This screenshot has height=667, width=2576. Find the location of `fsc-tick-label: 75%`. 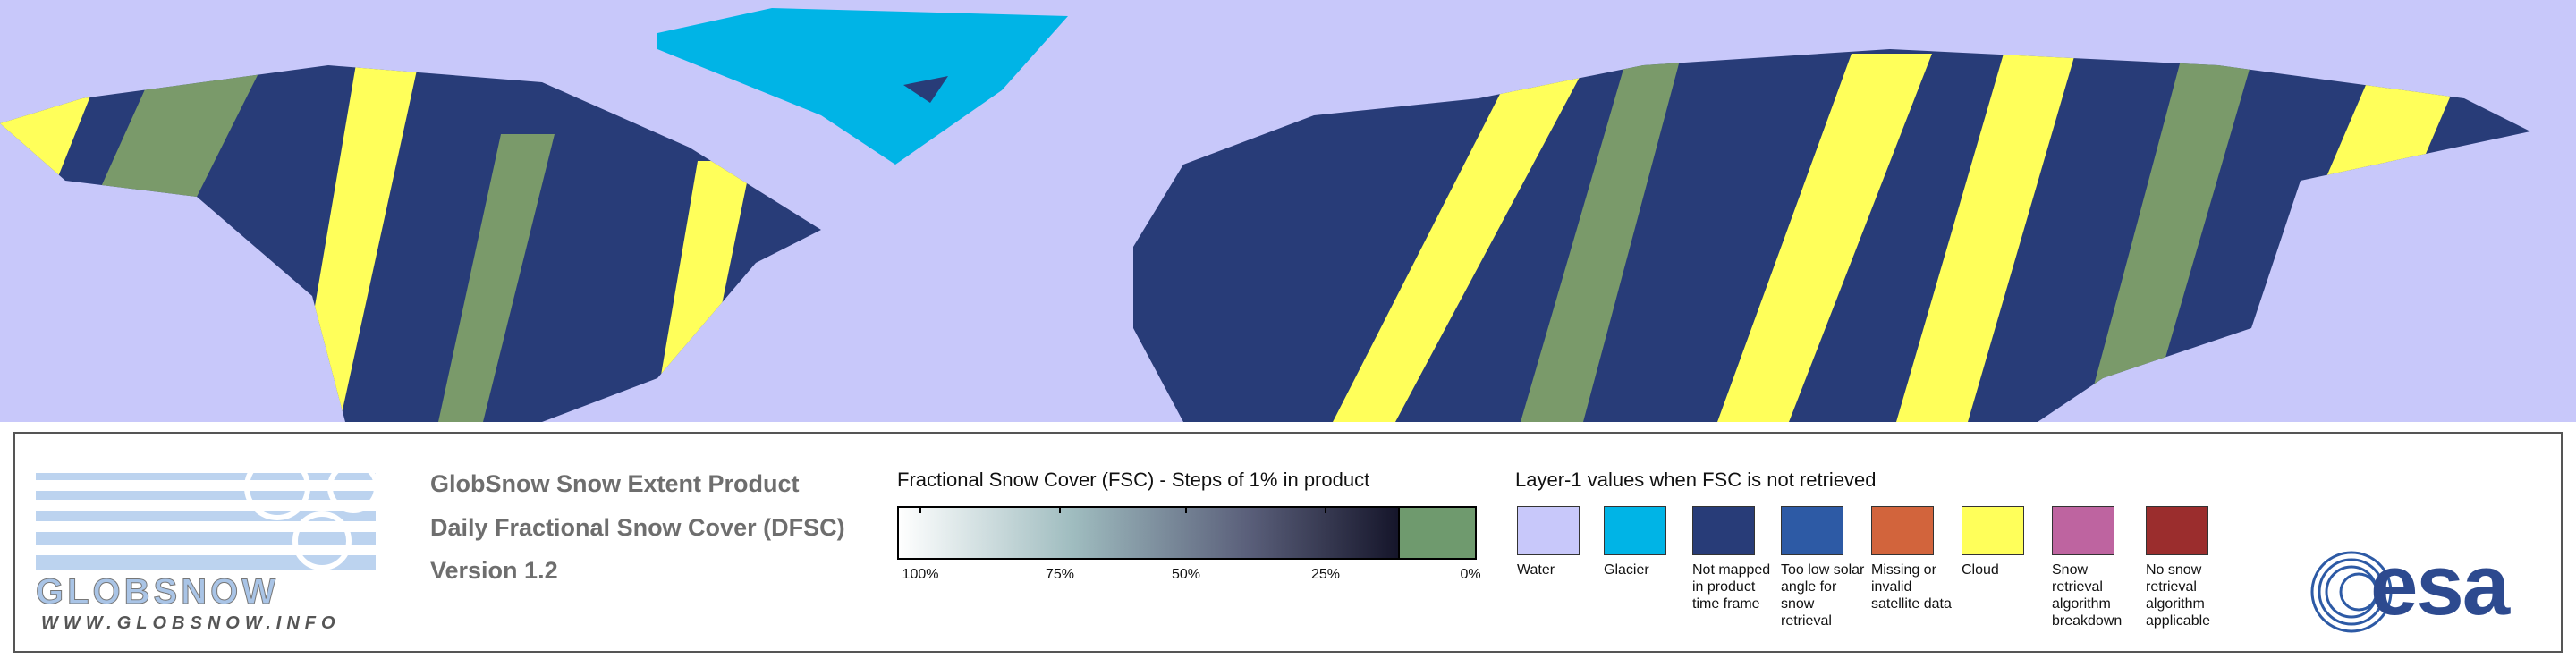

fsc-tick-label: 75% is located at coordinates (1060, 574).